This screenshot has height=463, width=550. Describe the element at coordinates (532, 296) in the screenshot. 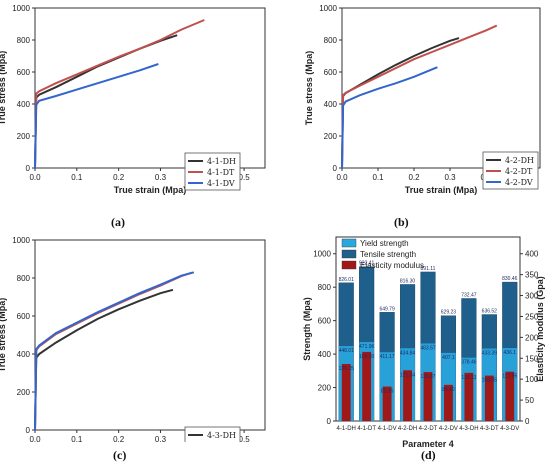

I see `y2-tick-label: 300` at that location.